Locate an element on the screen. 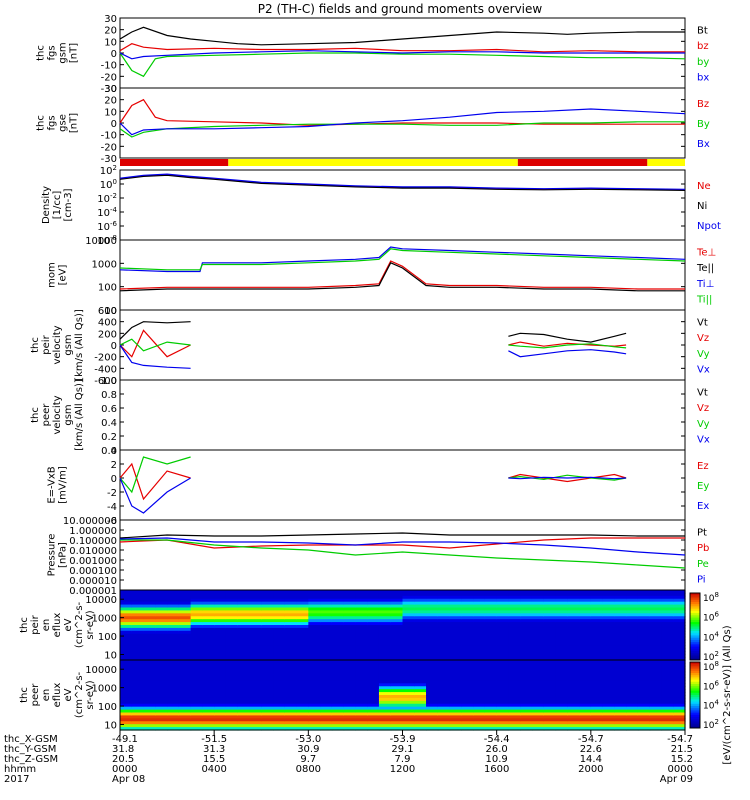 The width and height of the screenshot is (750, 800). y-axis-label: [km/s (All Qs)] is located at coordinates (79, 345).